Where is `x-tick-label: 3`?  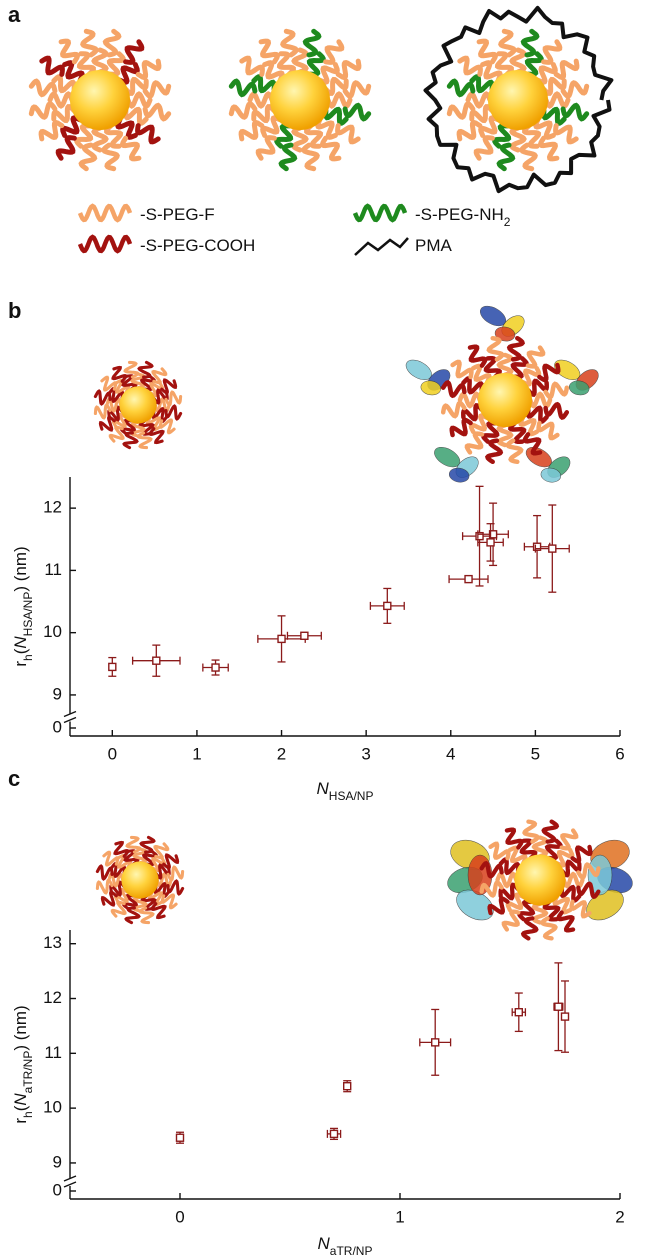
x-tick-label: 3 is located at coordinates (365, 753).